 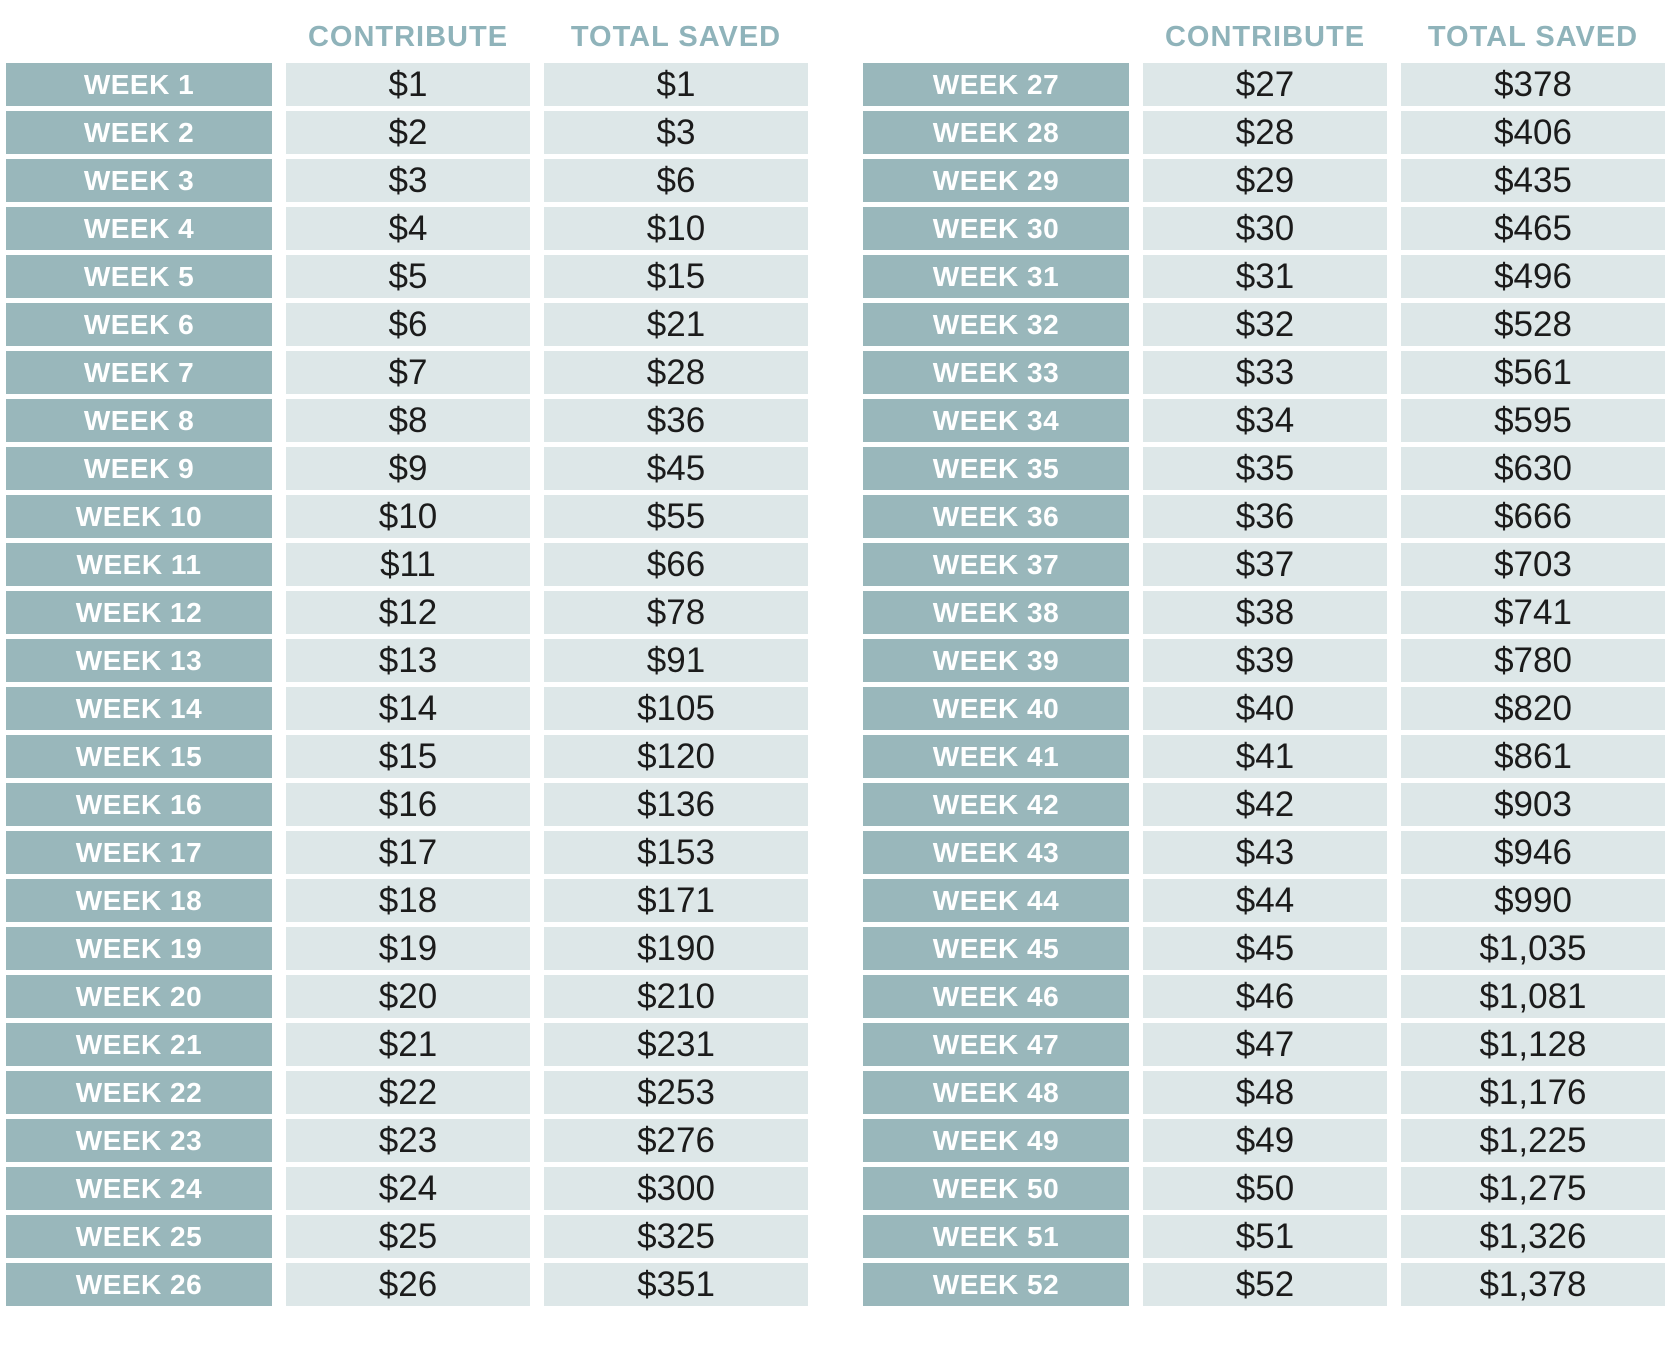 I want to click on contribute-cell: $31, so click(x=1265, y=276).